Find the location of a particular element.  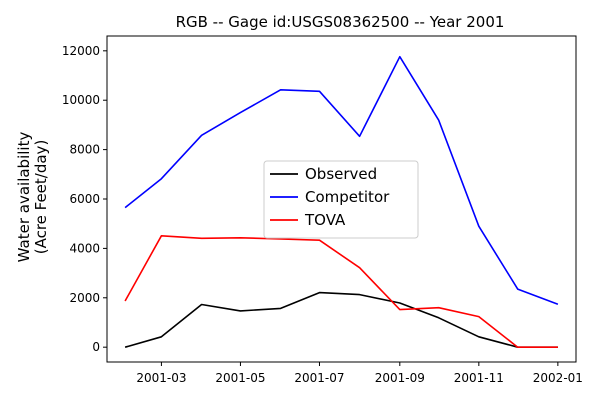

y-tick-label: 8000 is located at coordinates (84, 150).